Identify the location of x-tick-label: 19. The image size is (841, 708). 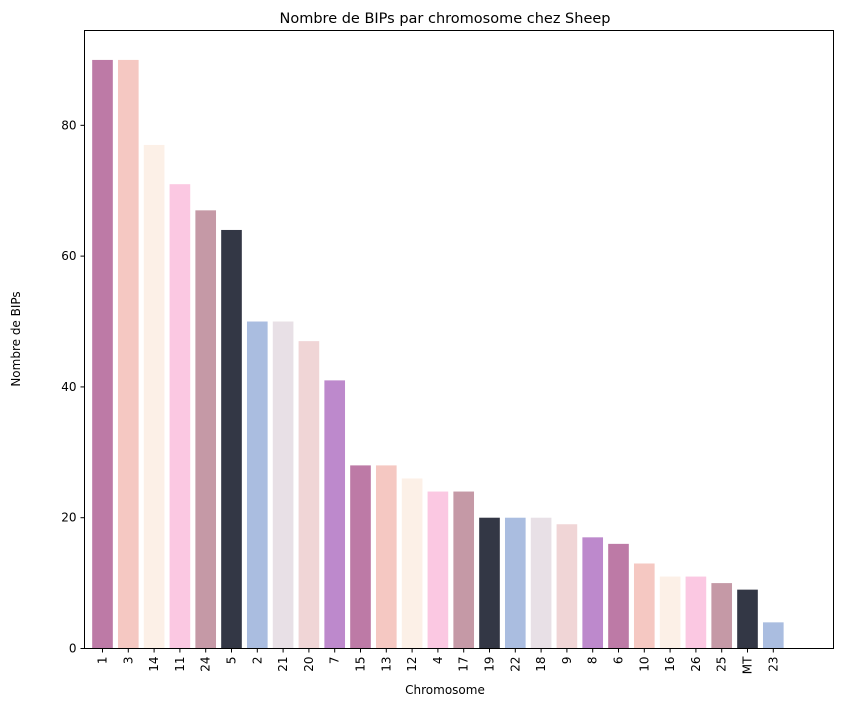
(490, 664).